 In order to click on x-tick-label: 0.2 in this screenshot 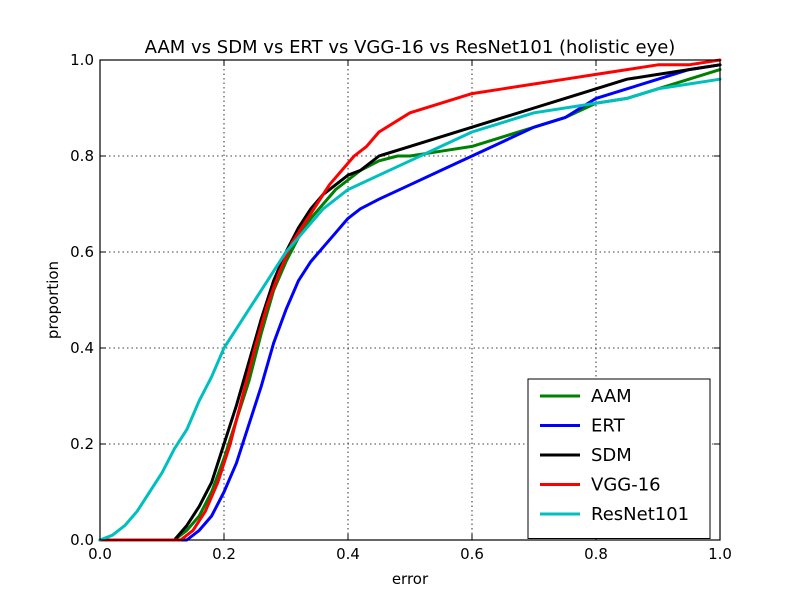, I will do `click(224, 554)`.